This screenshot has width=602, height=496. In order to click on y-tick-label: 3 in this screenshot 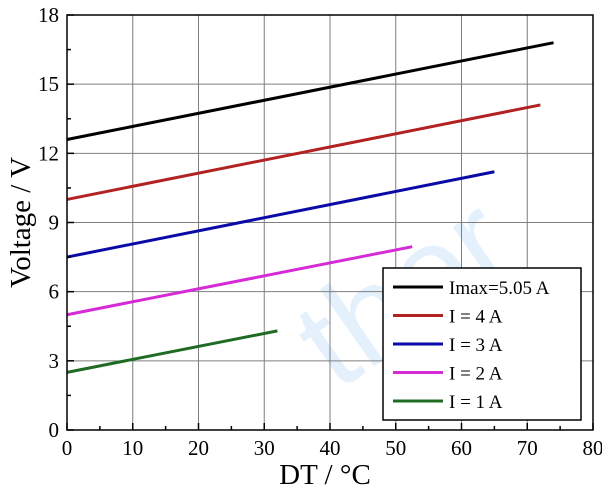, I will do `click(54, 361)`.